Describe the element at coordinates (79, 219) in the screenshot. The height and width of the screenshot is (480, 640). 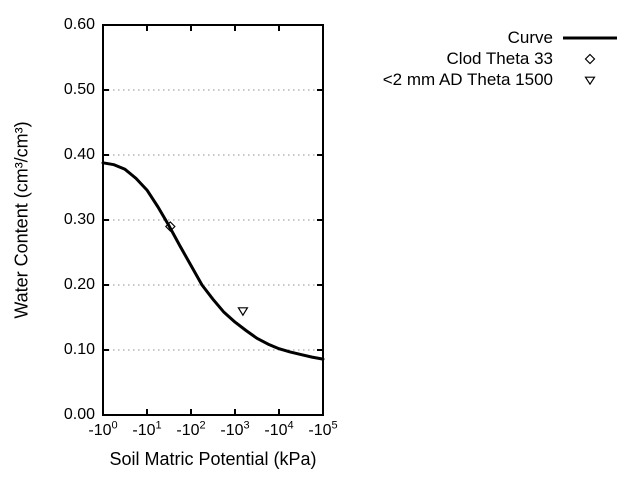
I see `y-tick-label: 0.30` at that location.